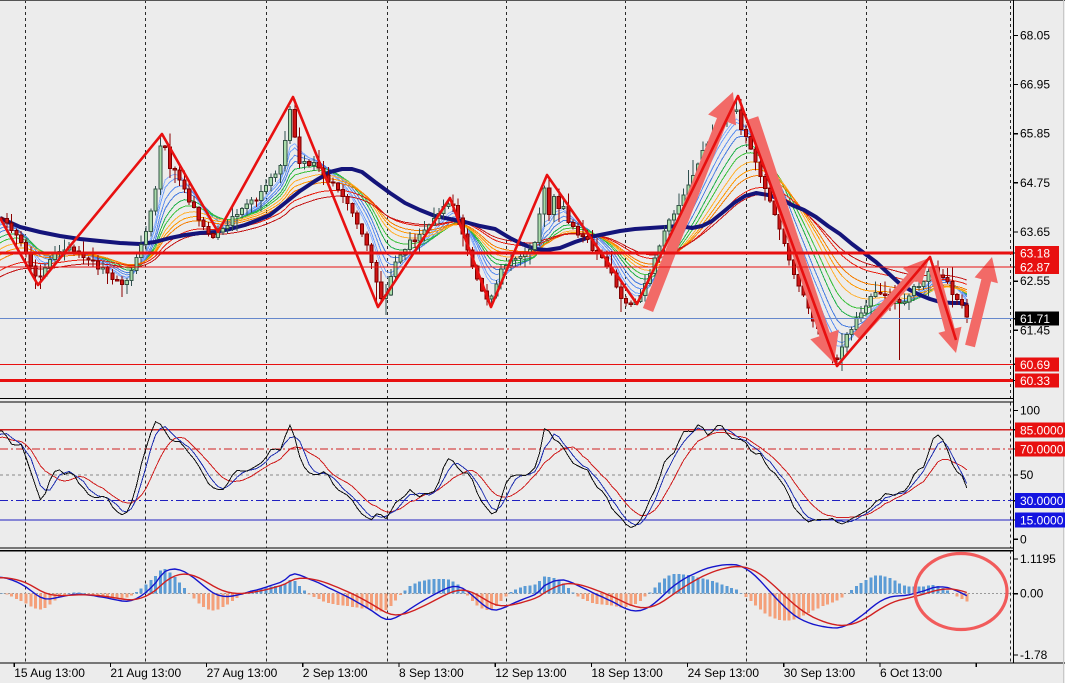  What do you see at coordinates (627, 673) in the screenshot?
I see `svg-text: 18 Sep 13:00` at bounding box center [627, 673].